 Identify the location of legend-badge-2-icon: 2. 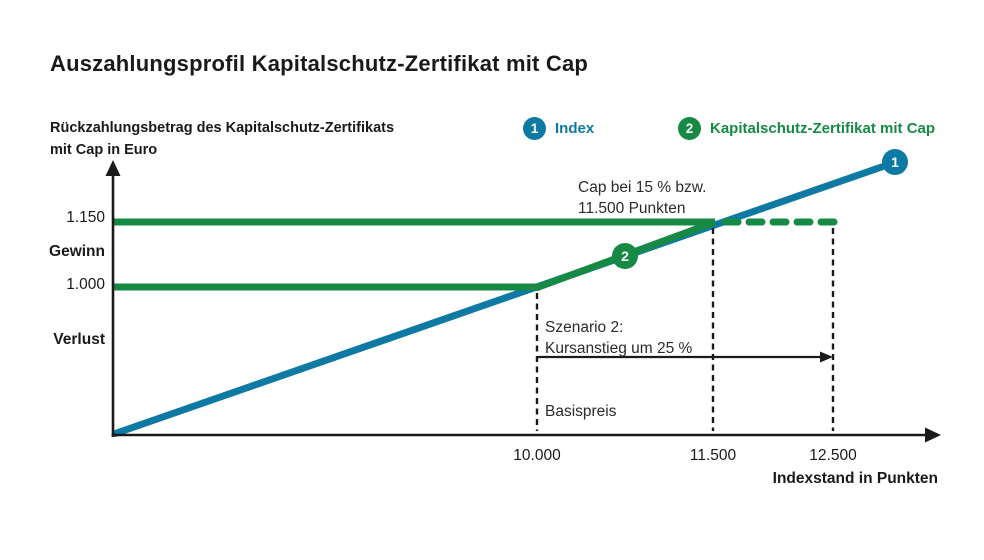
(689, 128).